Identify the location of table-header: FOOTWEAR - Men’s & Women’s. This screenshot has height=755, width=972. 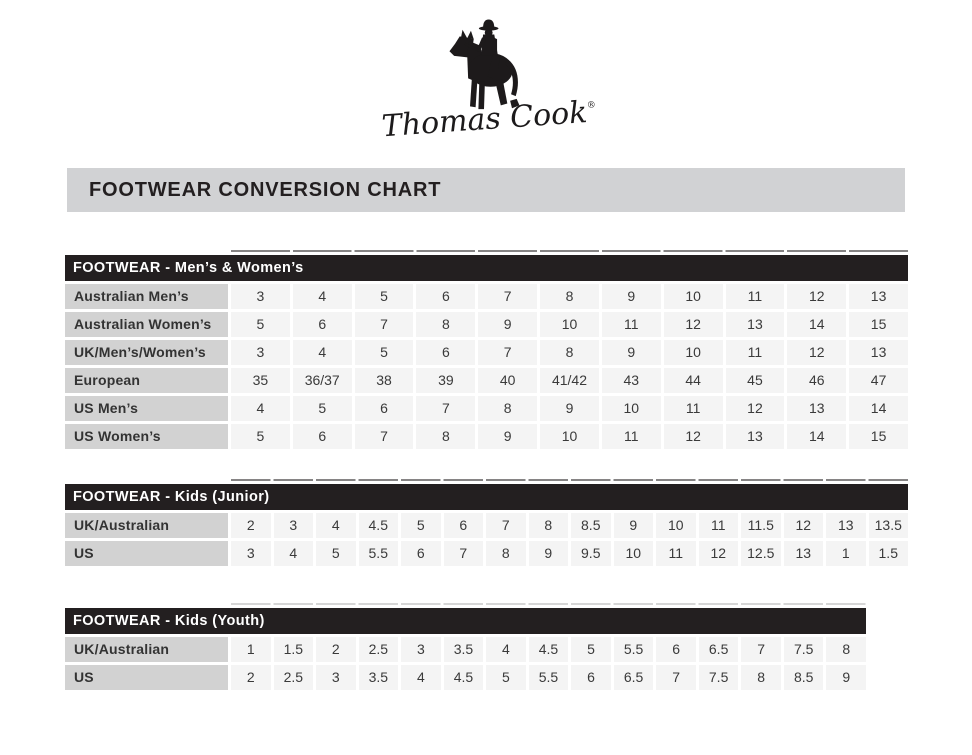
(486, 268).